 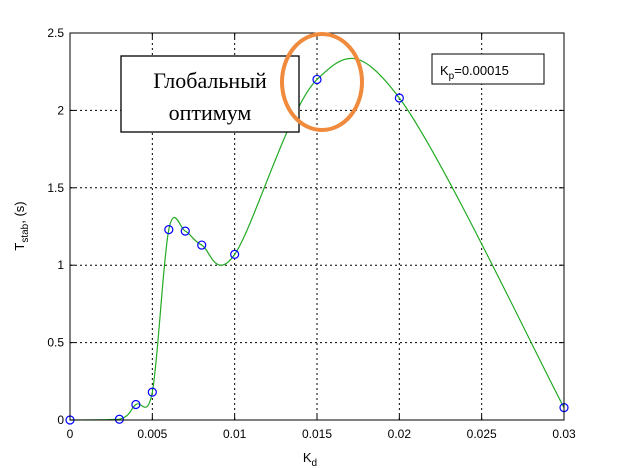 What do you see at coordinates (55, 343) in the screenshot?
I see `y-tick-label: 0.5` at bounding box center [55, 343].